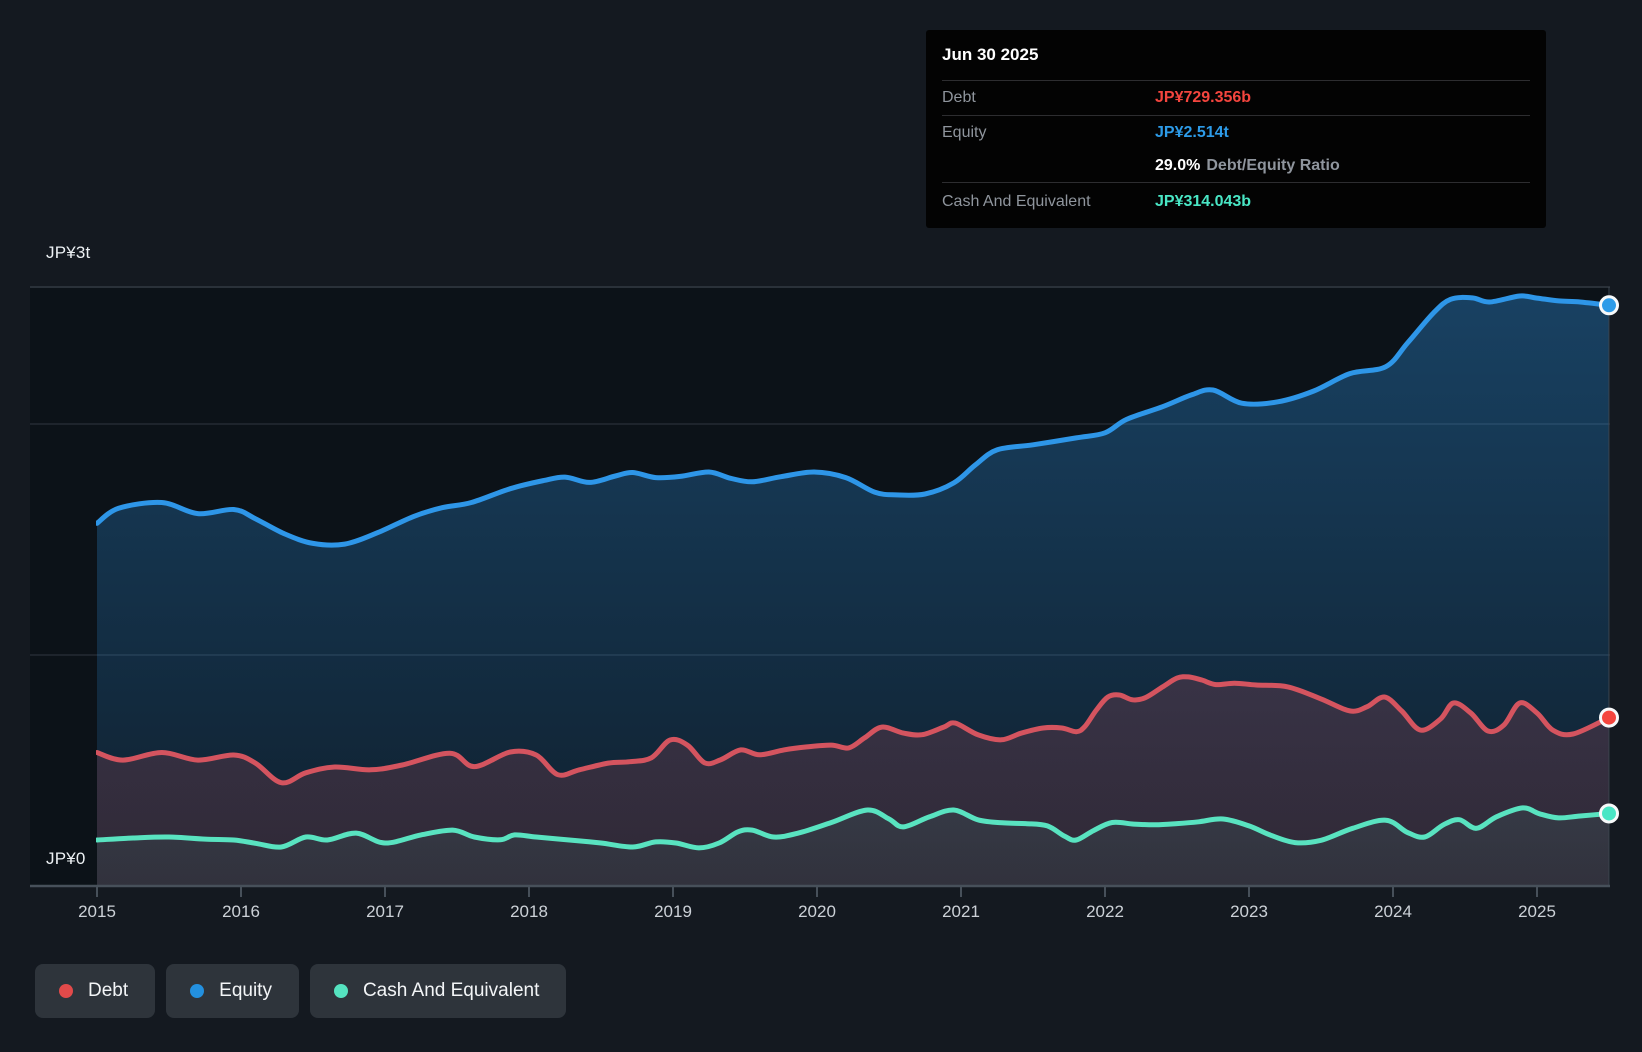  I want to click on debt-dot-icon, so click(66, 991).